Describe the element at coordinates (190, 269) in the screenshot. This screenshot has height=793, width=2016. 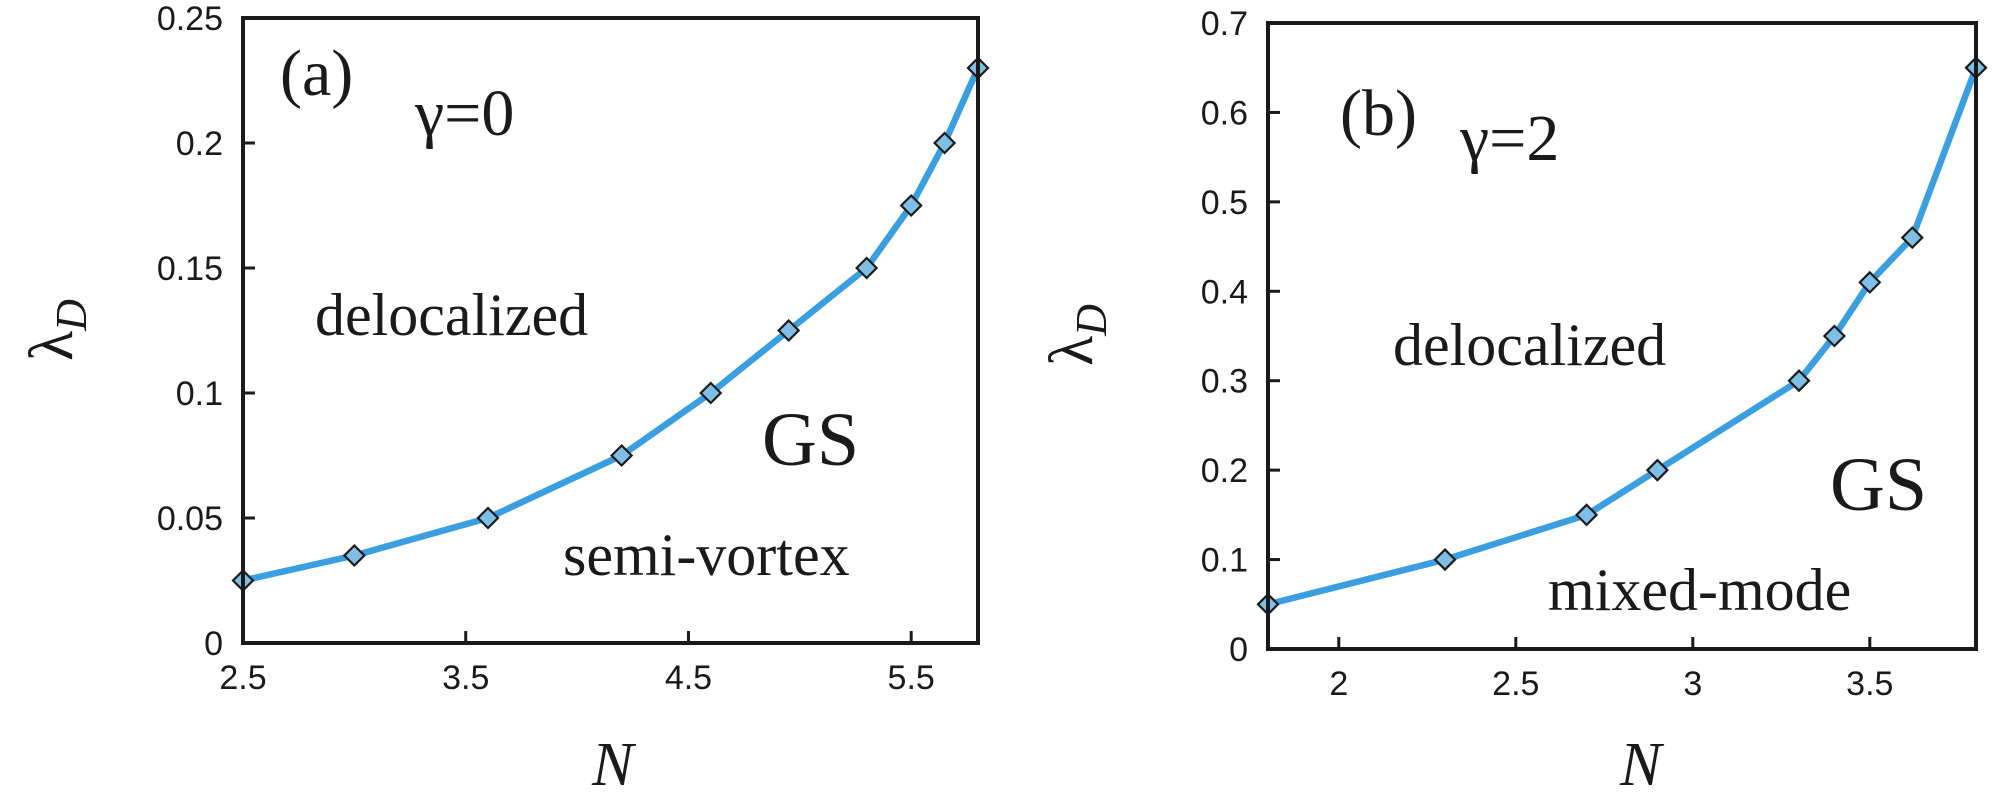
I see `y-tick-label: 0.15` at that location.